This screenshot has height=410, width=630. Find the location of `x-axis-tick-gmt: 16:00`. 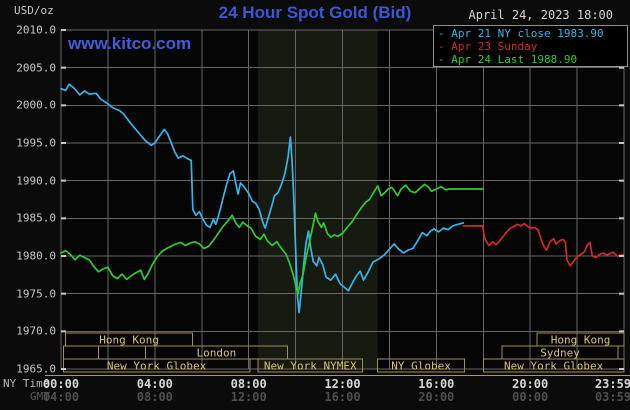

x-axis-tick-gmt: 16:00 is located at coordinates (342, 397).